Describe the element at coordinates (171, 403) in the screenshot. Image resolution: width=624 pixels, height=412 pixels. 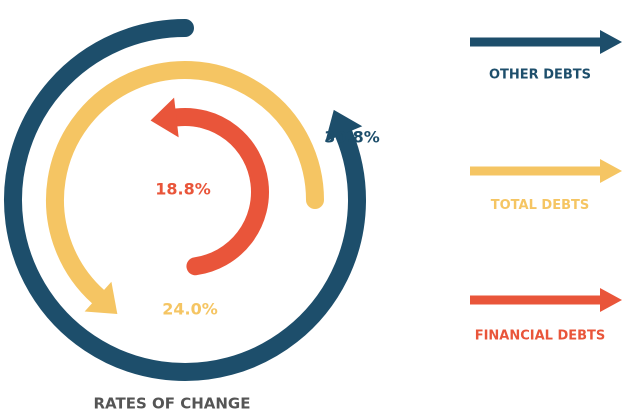
I see `chart-title: RATES OF CHANGE` at that location.